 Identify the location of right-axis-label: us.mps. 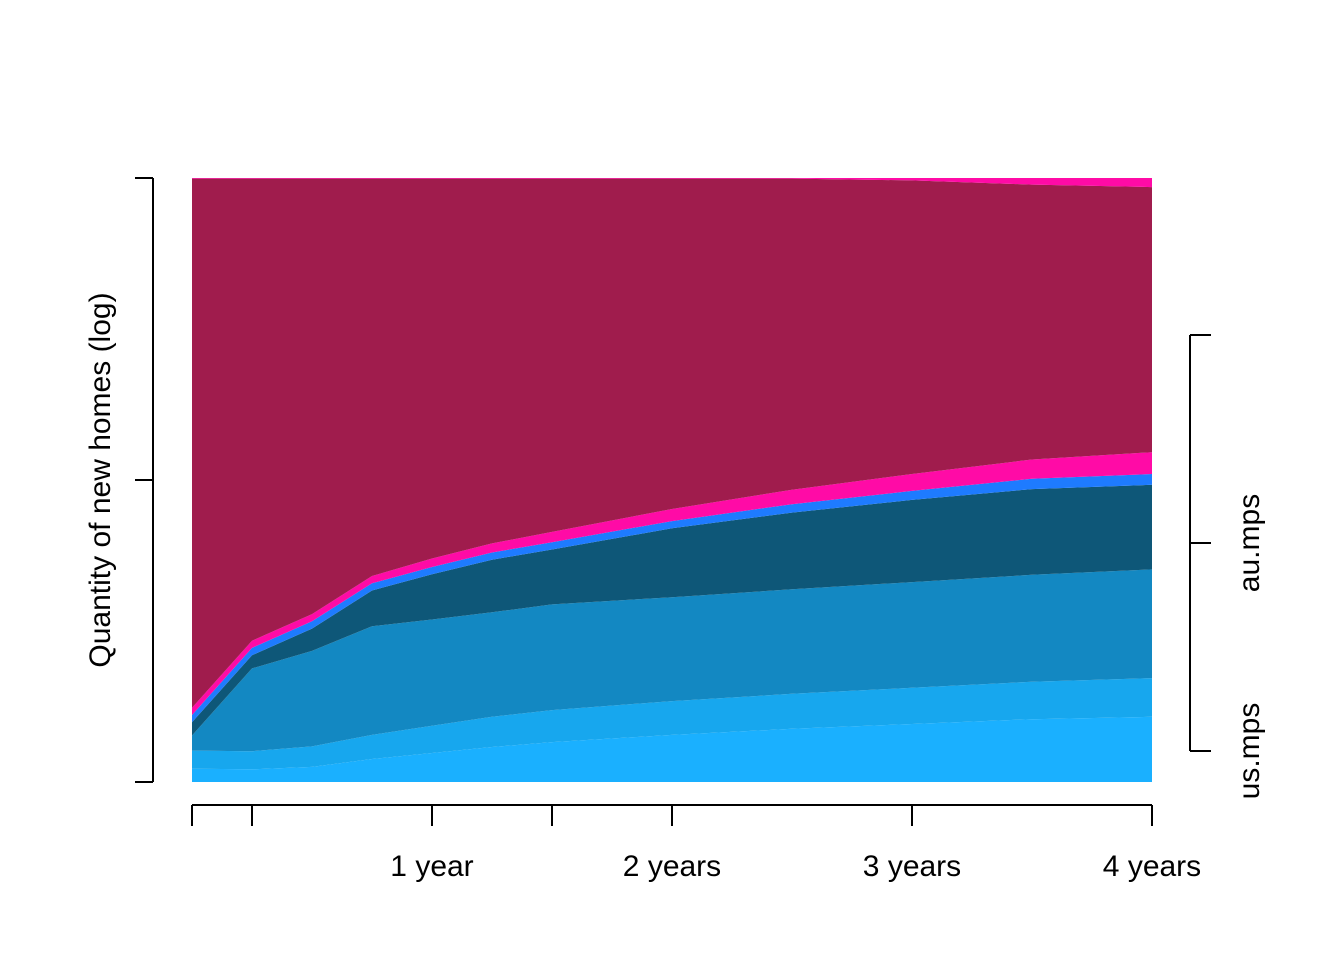
(1249, 751).